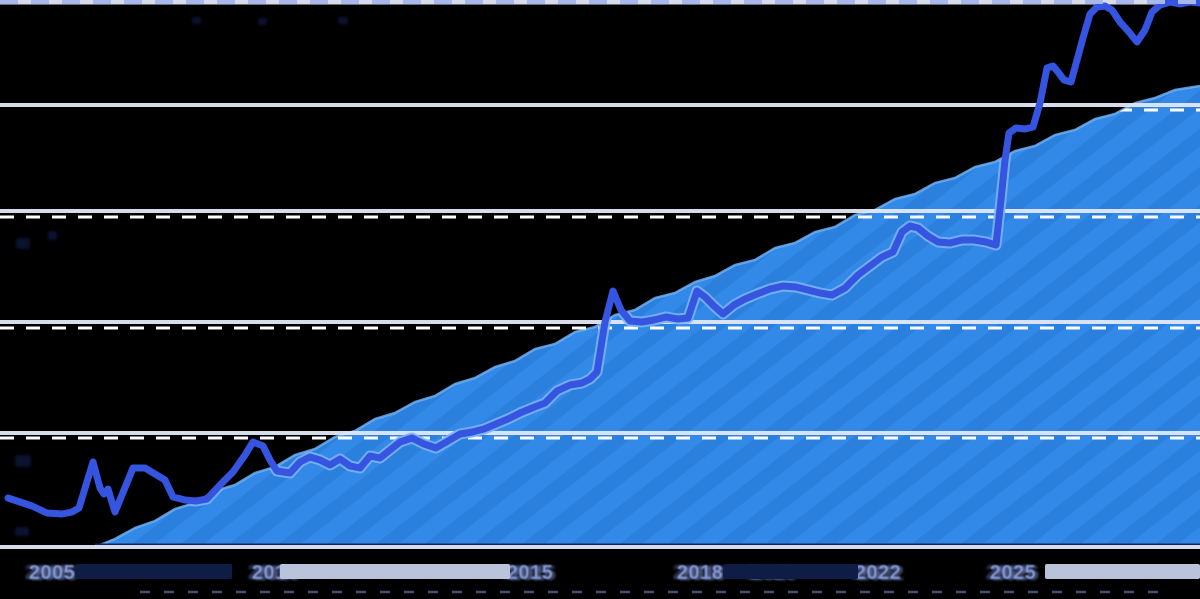  I want to click on x-axis-label: 2005, so click(52, 573).